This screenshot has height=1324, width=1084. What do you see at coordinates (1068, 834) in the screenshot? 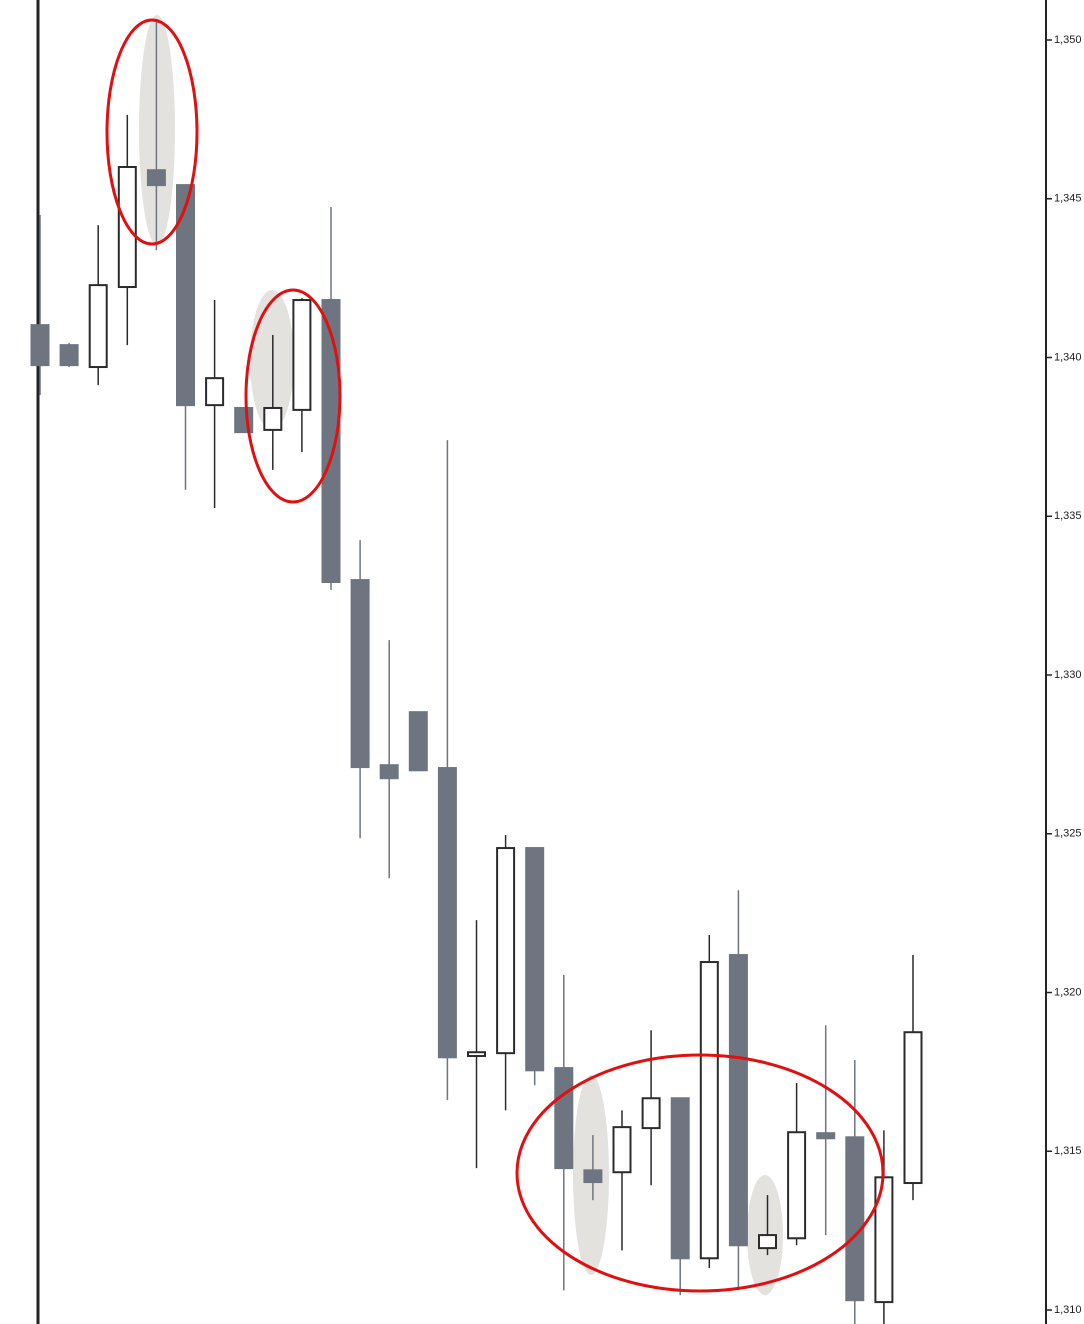
I see `y-tick-label: 1,325` at bounding box center [1068, 834].